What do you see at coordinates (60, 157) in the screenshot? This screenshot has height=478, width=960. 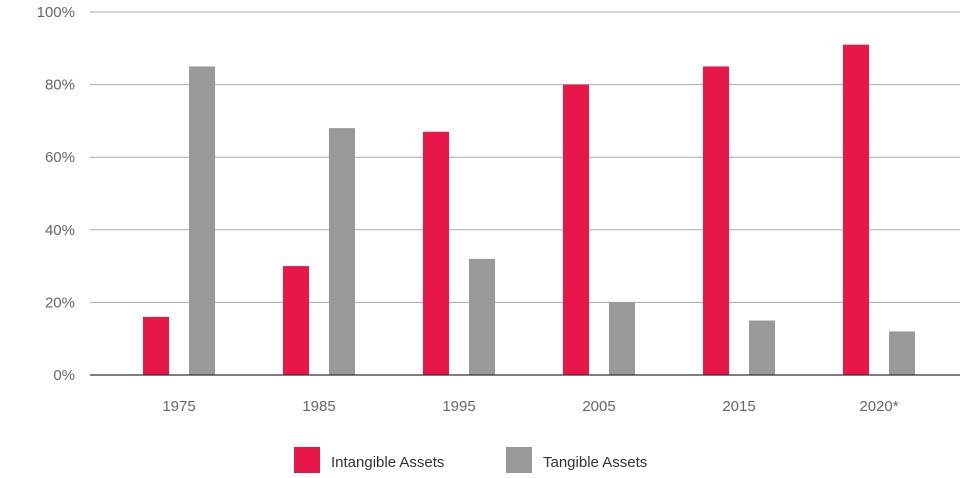 I see `y-tick-label: 60%` at bounding box center [60, 157].